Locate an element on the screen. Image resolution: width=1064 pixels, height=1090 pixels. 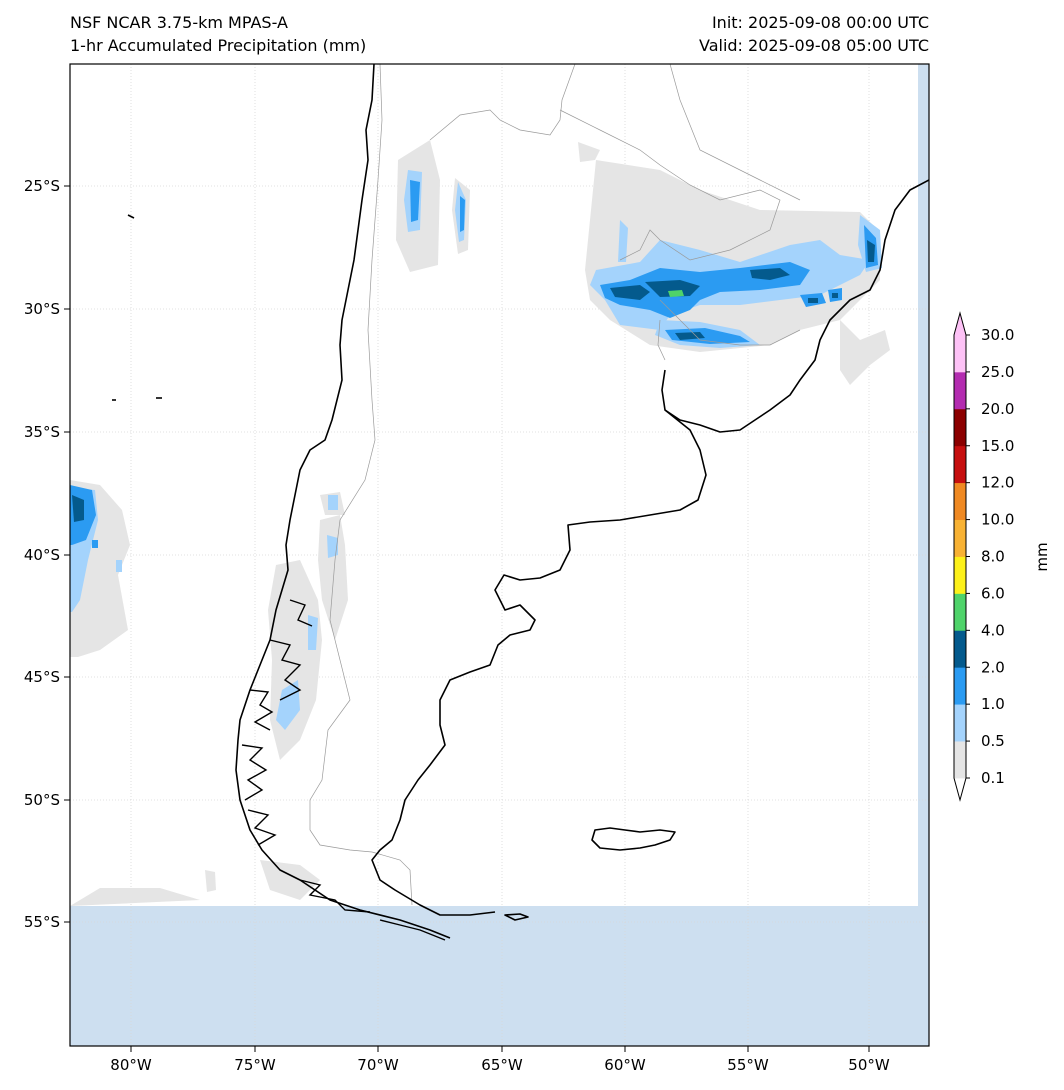
lat-label: 30°S is located at coordinates (42, 309).